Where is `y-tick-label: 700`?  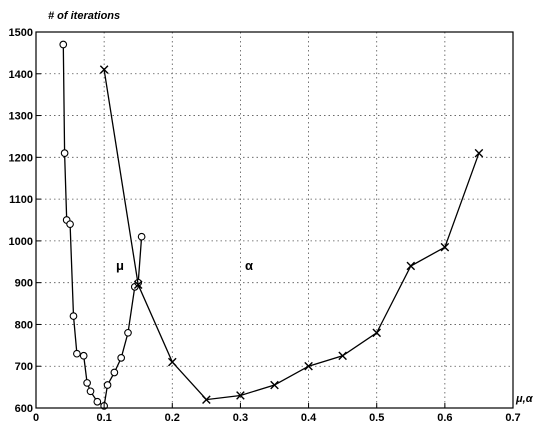
y-tick-label: 700 is located at coordinates (24, 367).